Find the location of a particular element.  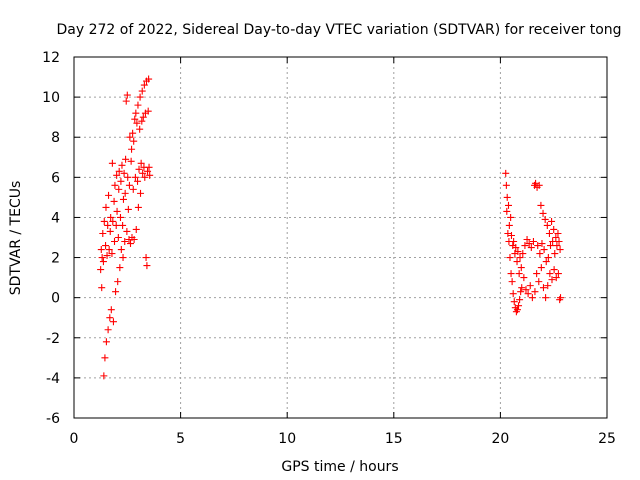

x-tick-label: 20 is located at coordinates (500, 439).